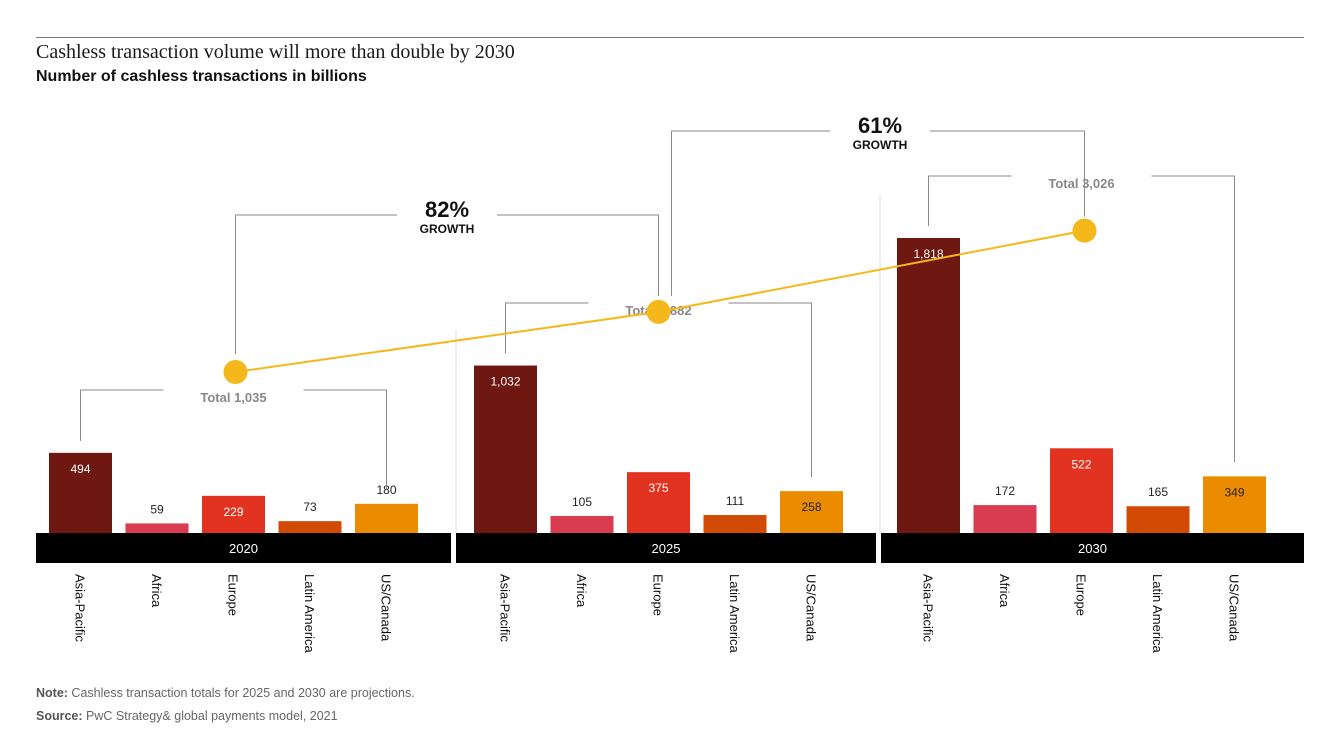 The image size is (1340, 754). Describe the element at coordinates (122, 415) in the screenshot. I see `total-bracket-left-2020` at that location.